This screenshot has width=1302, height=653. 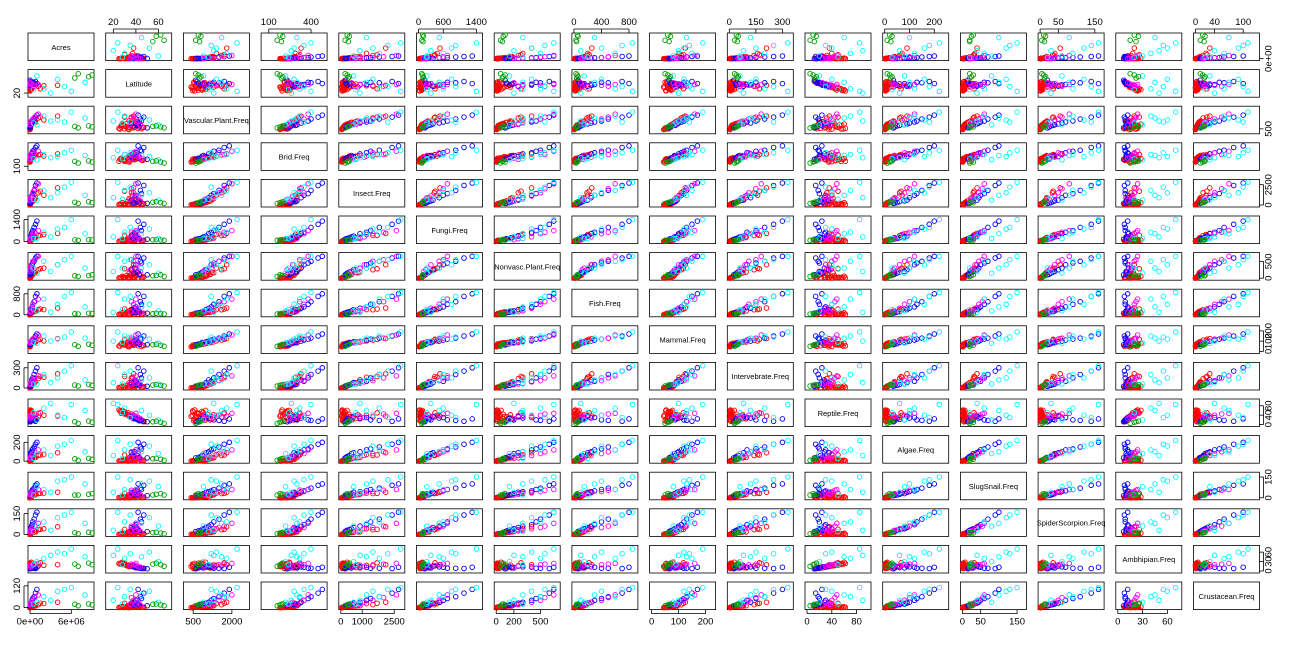 I want to click on variable-label: Acres, so click(x=60, y=47).